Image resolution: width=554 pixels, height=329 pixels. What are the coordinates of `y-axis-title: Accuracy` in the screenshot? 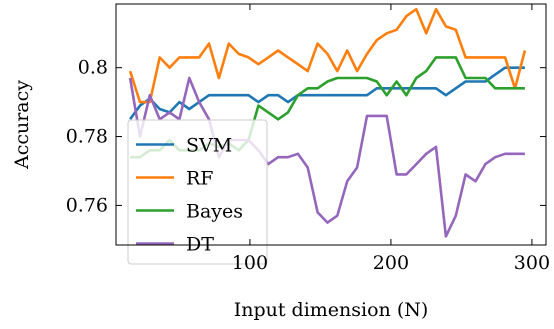 It's located at (22, 125).